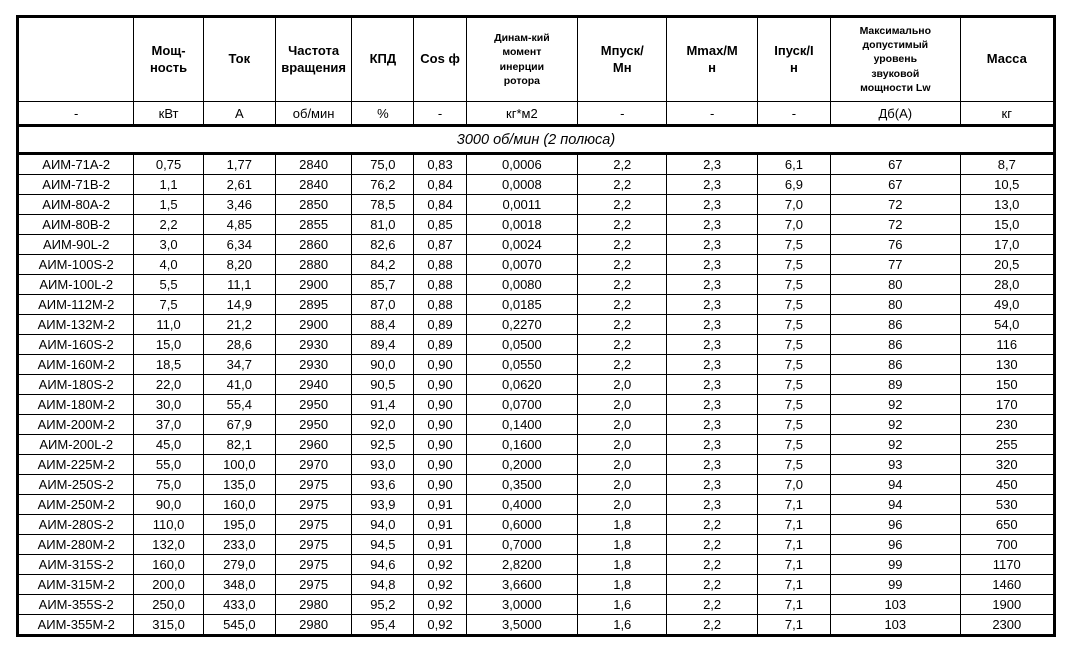 The width and height of the screenshot is (1071, 658). I want to click on value-cell: 2840, so click(313, 164).